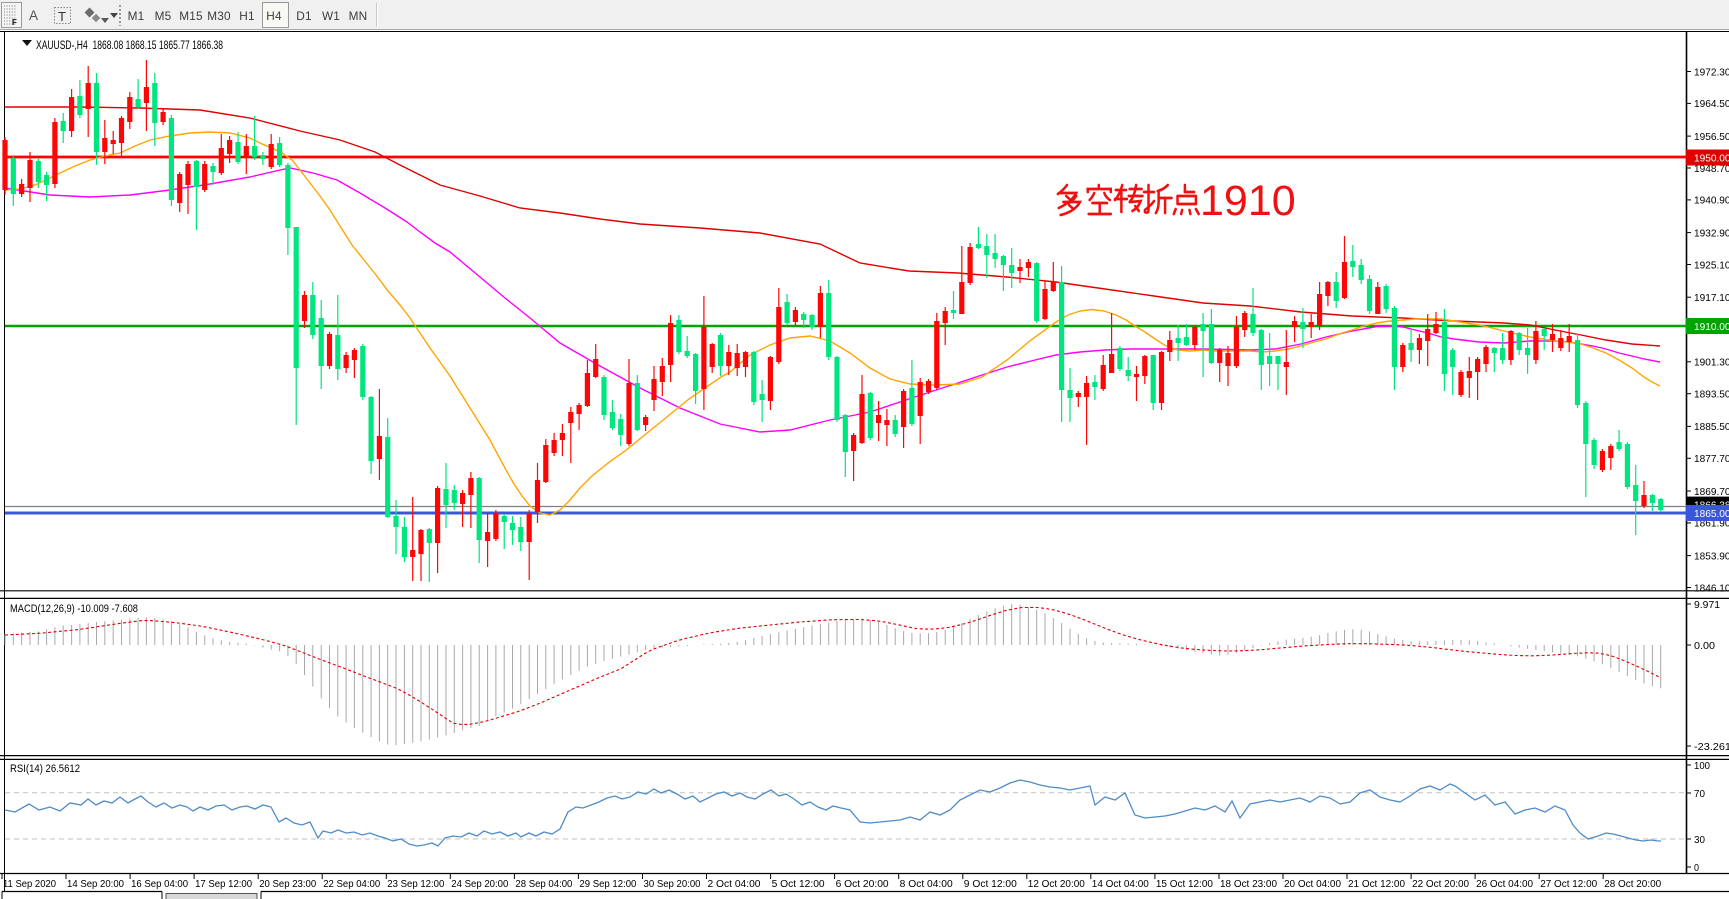  I want to click on svg-text: 100, so click(1702, 766).